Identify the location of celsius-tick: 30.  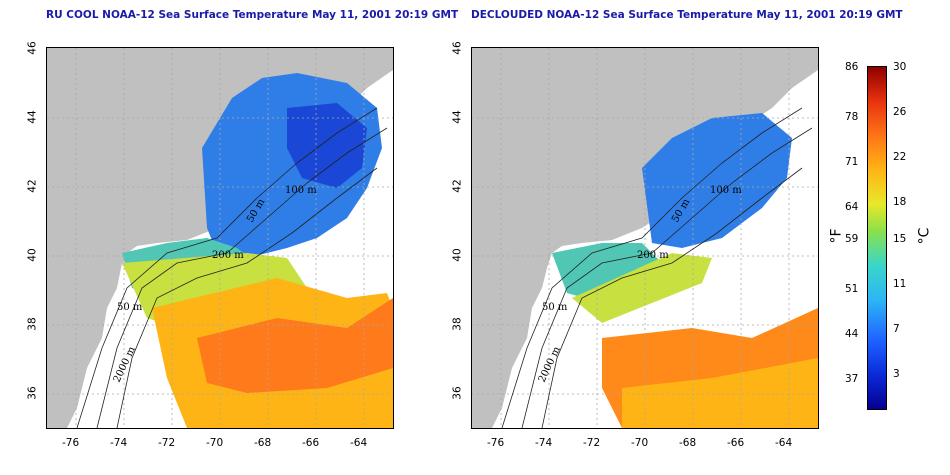
(900, 67).